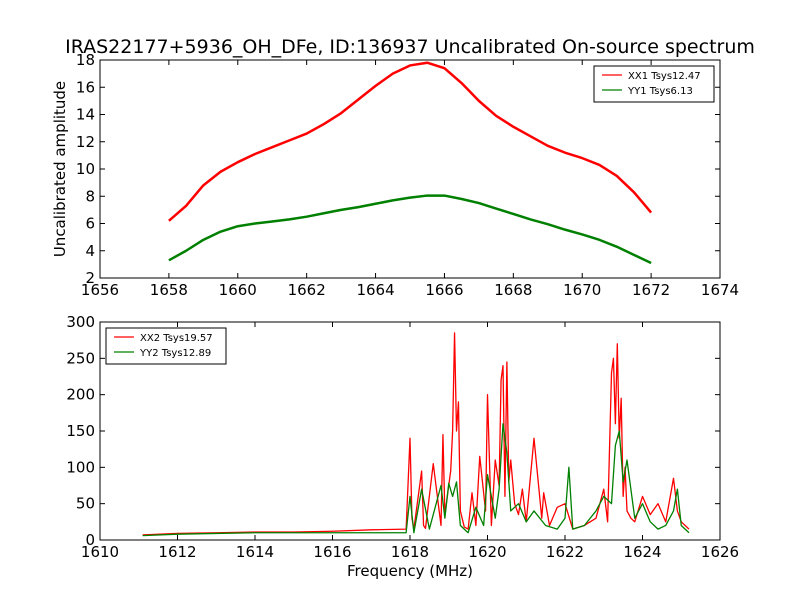  What do you see at coordinates (85, 142) in the screenshot?
I see `y-tick-label-0-5: 12` at bounding box center [85, 142].